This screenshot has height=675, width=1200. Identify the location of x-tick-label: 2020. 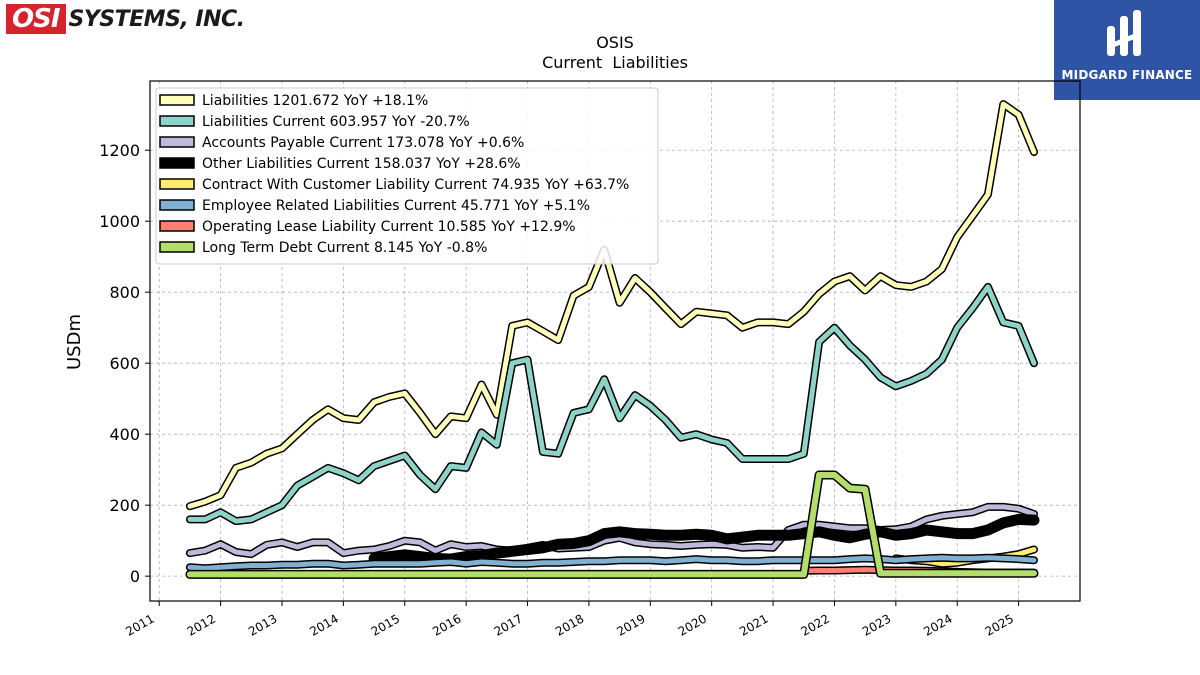
(692, 624).